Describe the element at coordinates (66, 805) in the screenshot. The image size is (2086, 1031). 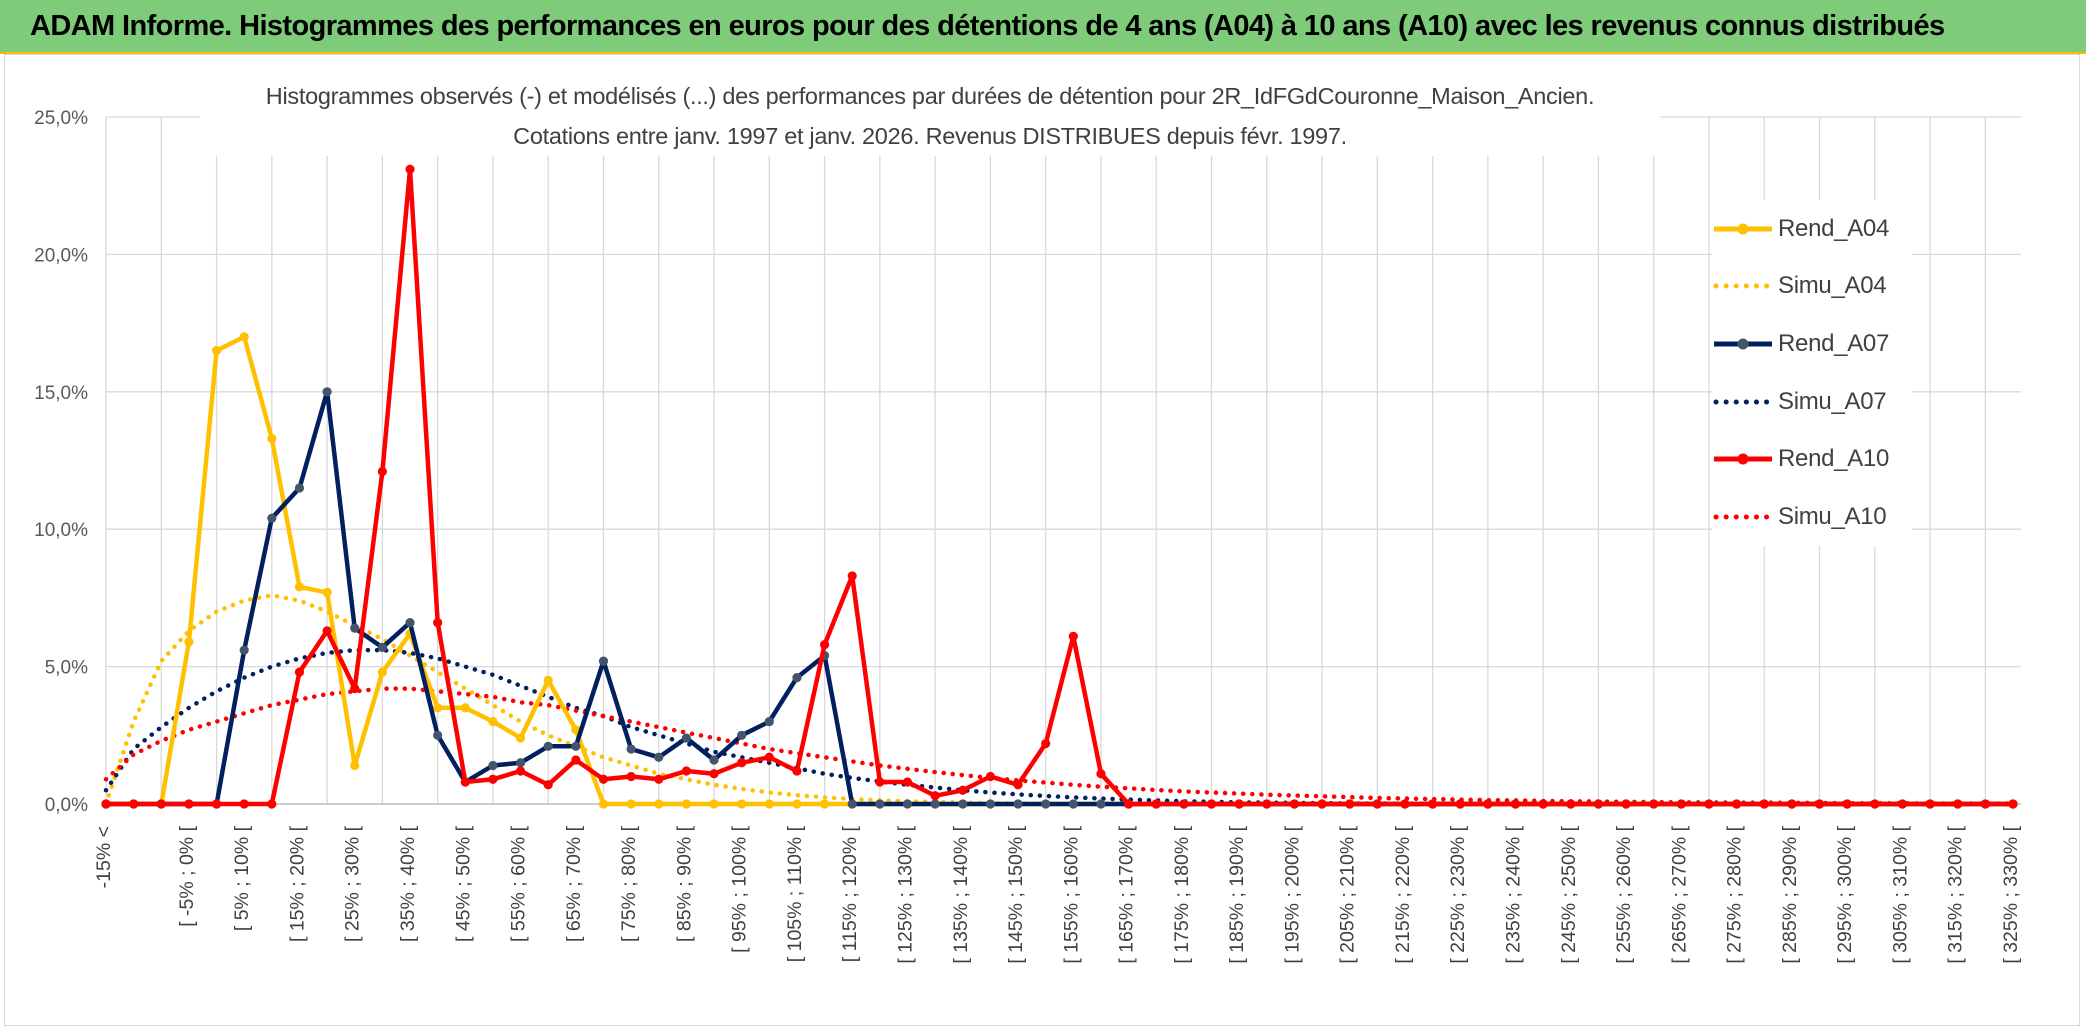
I see `y-tick-label: 0,0%` at that location.